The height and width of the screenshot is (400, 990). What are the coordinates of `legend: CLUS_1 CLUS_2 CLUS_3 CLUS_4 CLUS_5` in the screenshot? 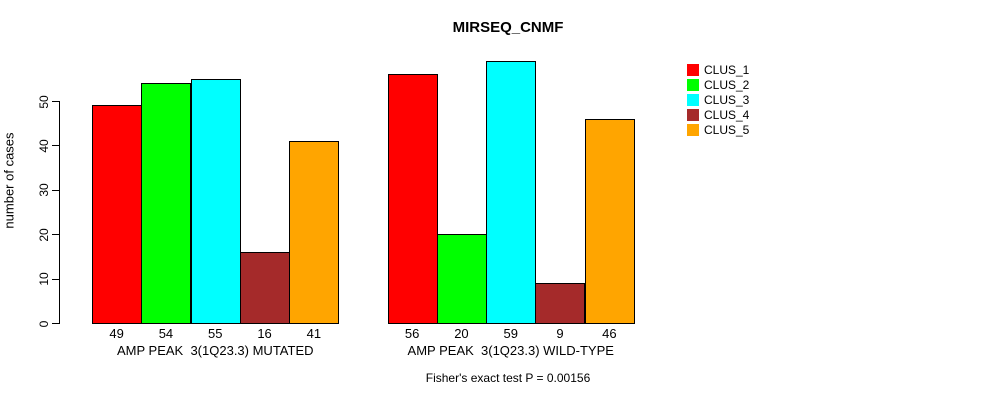 It's located at (718, 101).